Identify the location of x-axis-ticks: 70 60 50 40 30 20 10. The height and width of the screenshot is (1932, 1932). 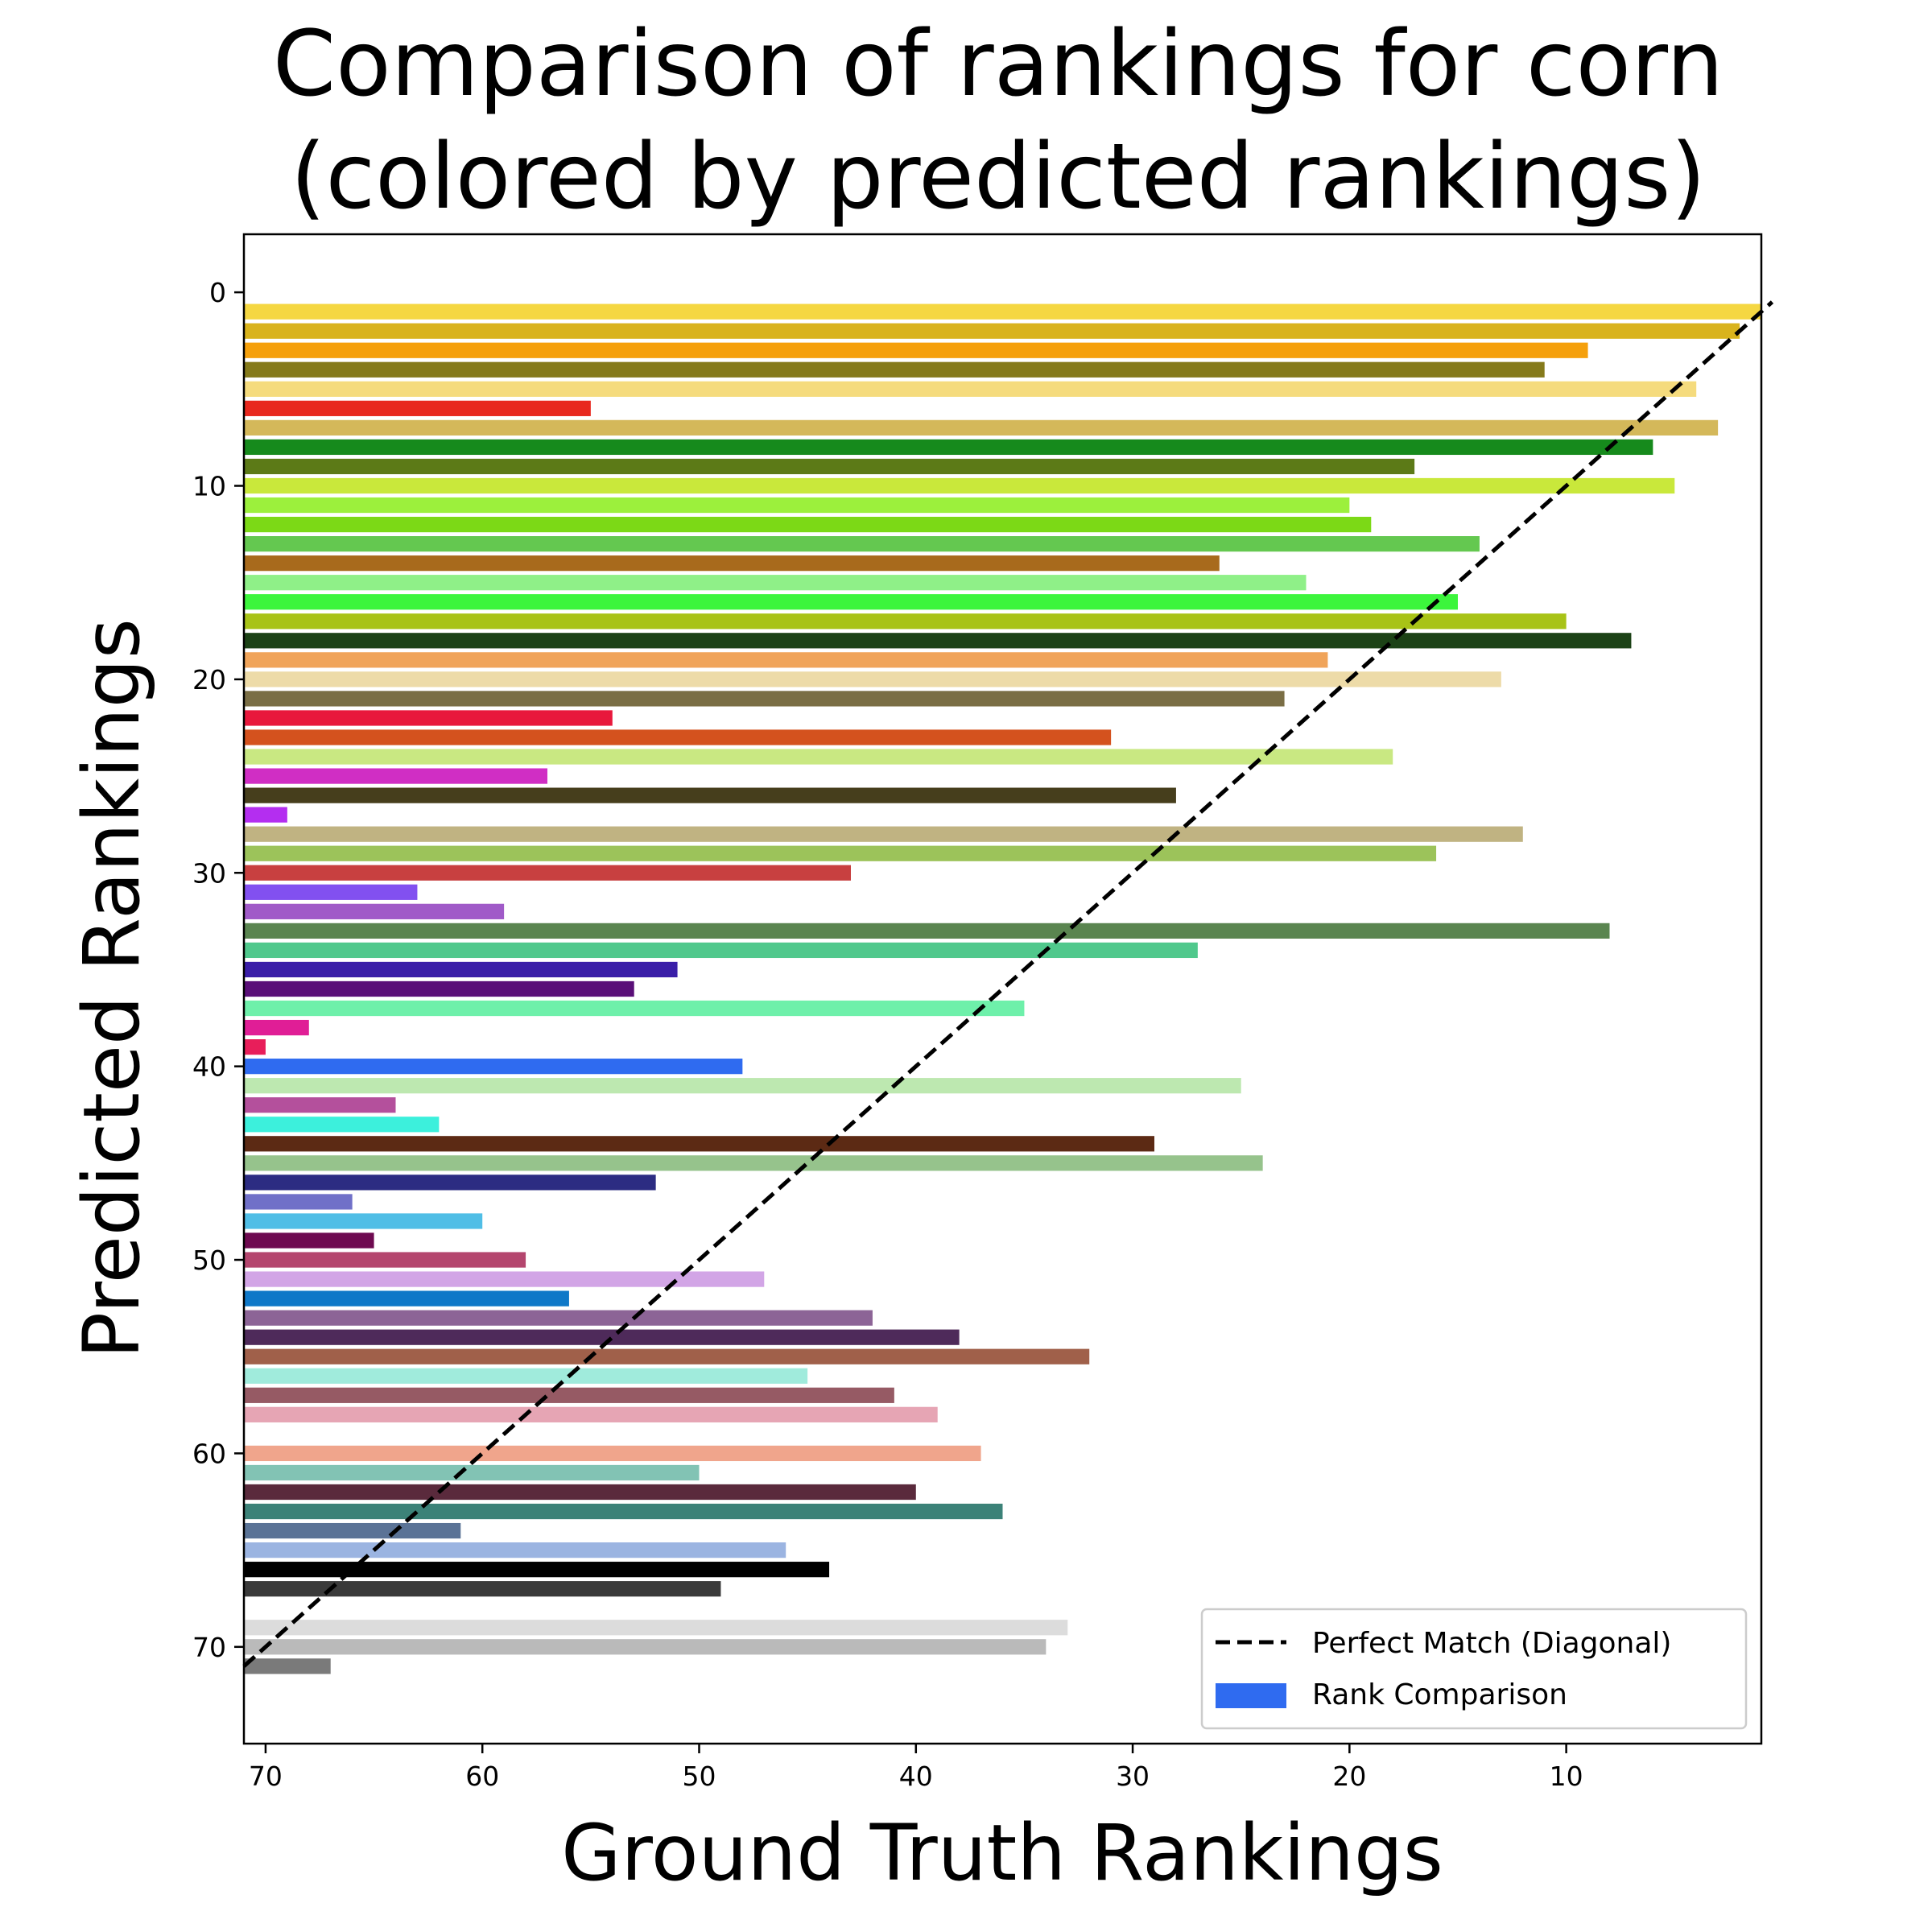
(916, 1768).